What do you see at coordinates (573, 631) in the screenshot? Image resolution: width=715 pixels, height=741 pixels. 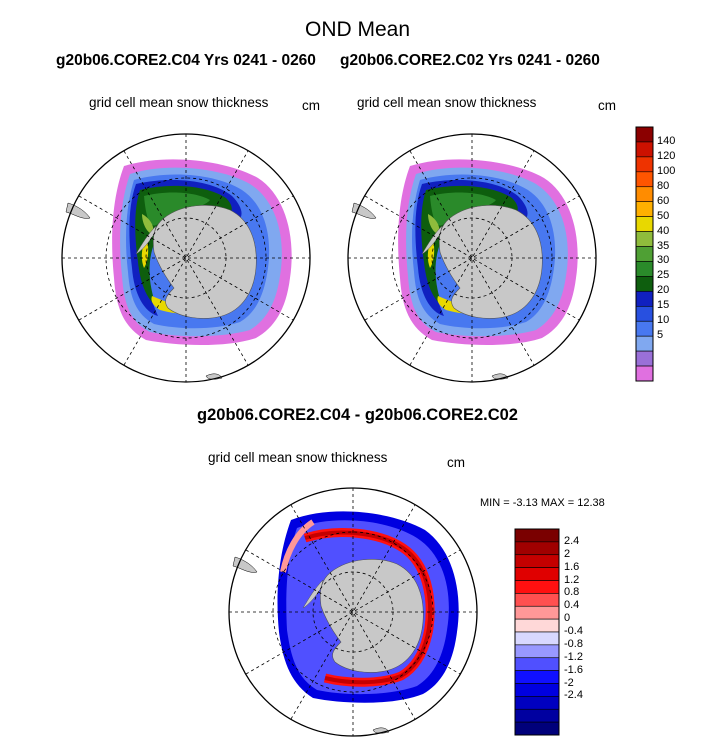 I see `colorbar-tick-label: -0.4` at bounding box center [573, 631].